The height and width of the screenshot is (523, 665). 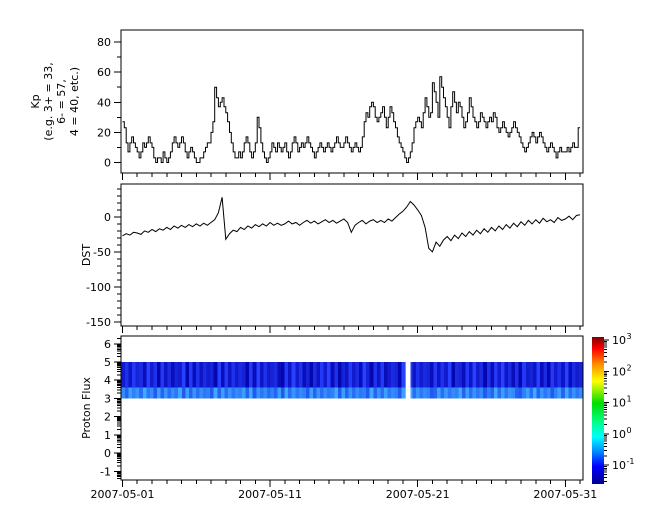 What do you see at coordinates (107, 380) in the screenshot?
I see `proton-flux-y-tick-label: 4` at bounding box center [107, 380].